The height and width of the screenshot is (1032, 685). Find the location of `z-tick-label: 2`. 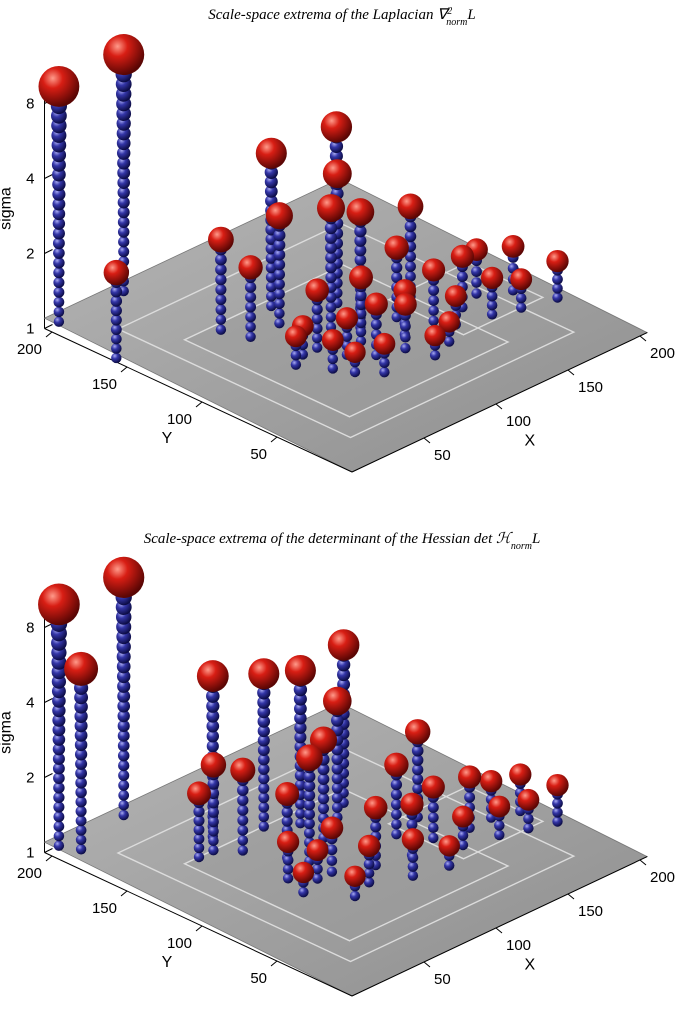

z-tick-label: 2 is located at coordinates (30, 778).